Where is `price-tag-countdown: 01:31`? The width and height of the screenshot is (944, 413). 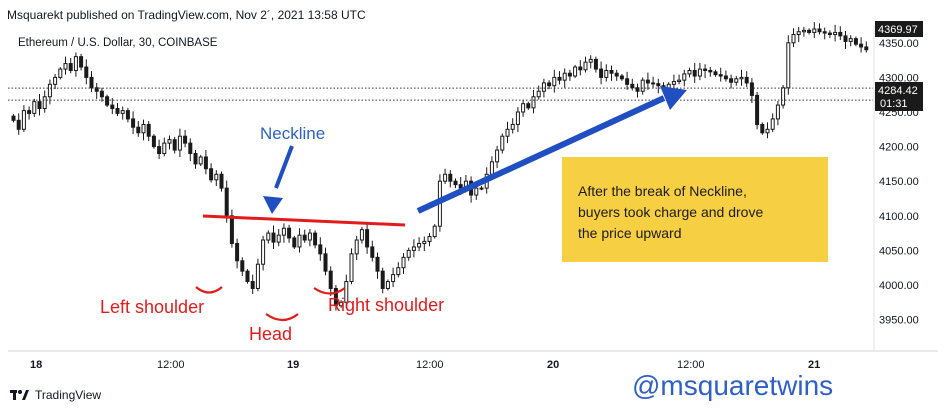
price-tag-countdown: 01:31 is located at coordinates (894, 104).